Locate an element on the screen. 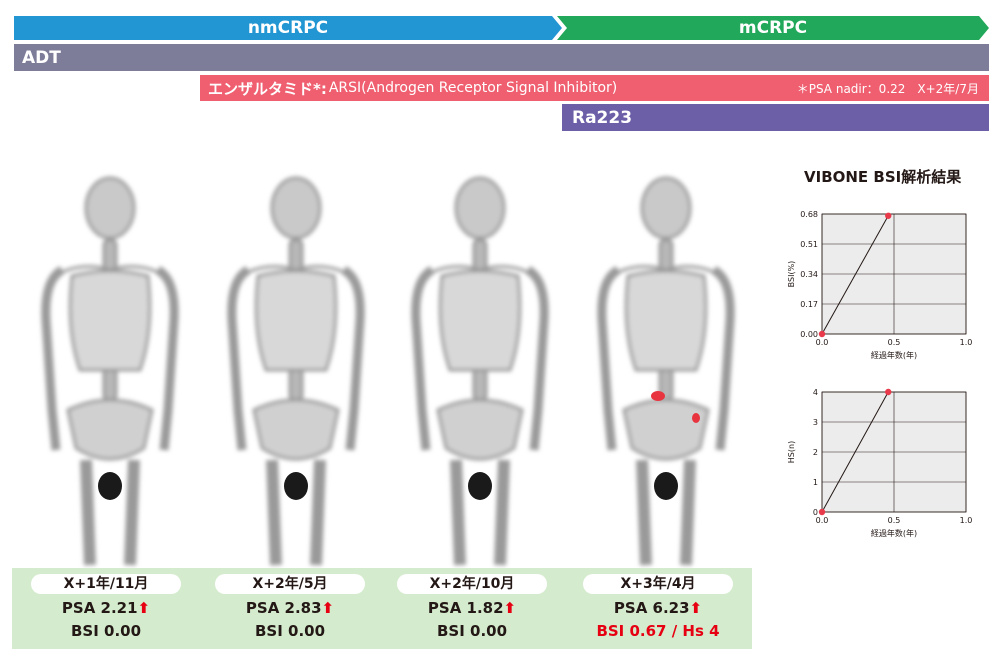 The height and width of the screenshot is (669, 1004). arsi-label: ARSI(Androgen Receptor Signal Inhibitor) is located at coordinates (473, 88).